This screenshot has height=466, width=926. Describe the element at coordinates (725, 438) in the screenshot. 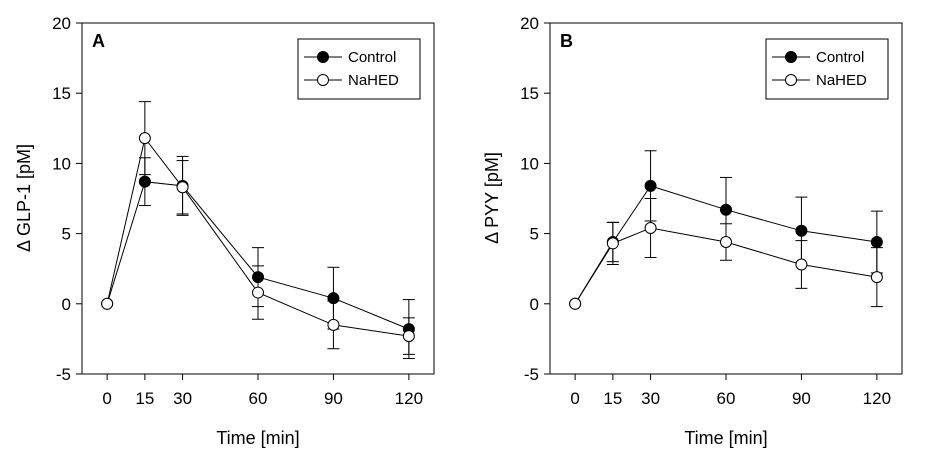

I see `x-axis-title-b: Time [min]` at that location.